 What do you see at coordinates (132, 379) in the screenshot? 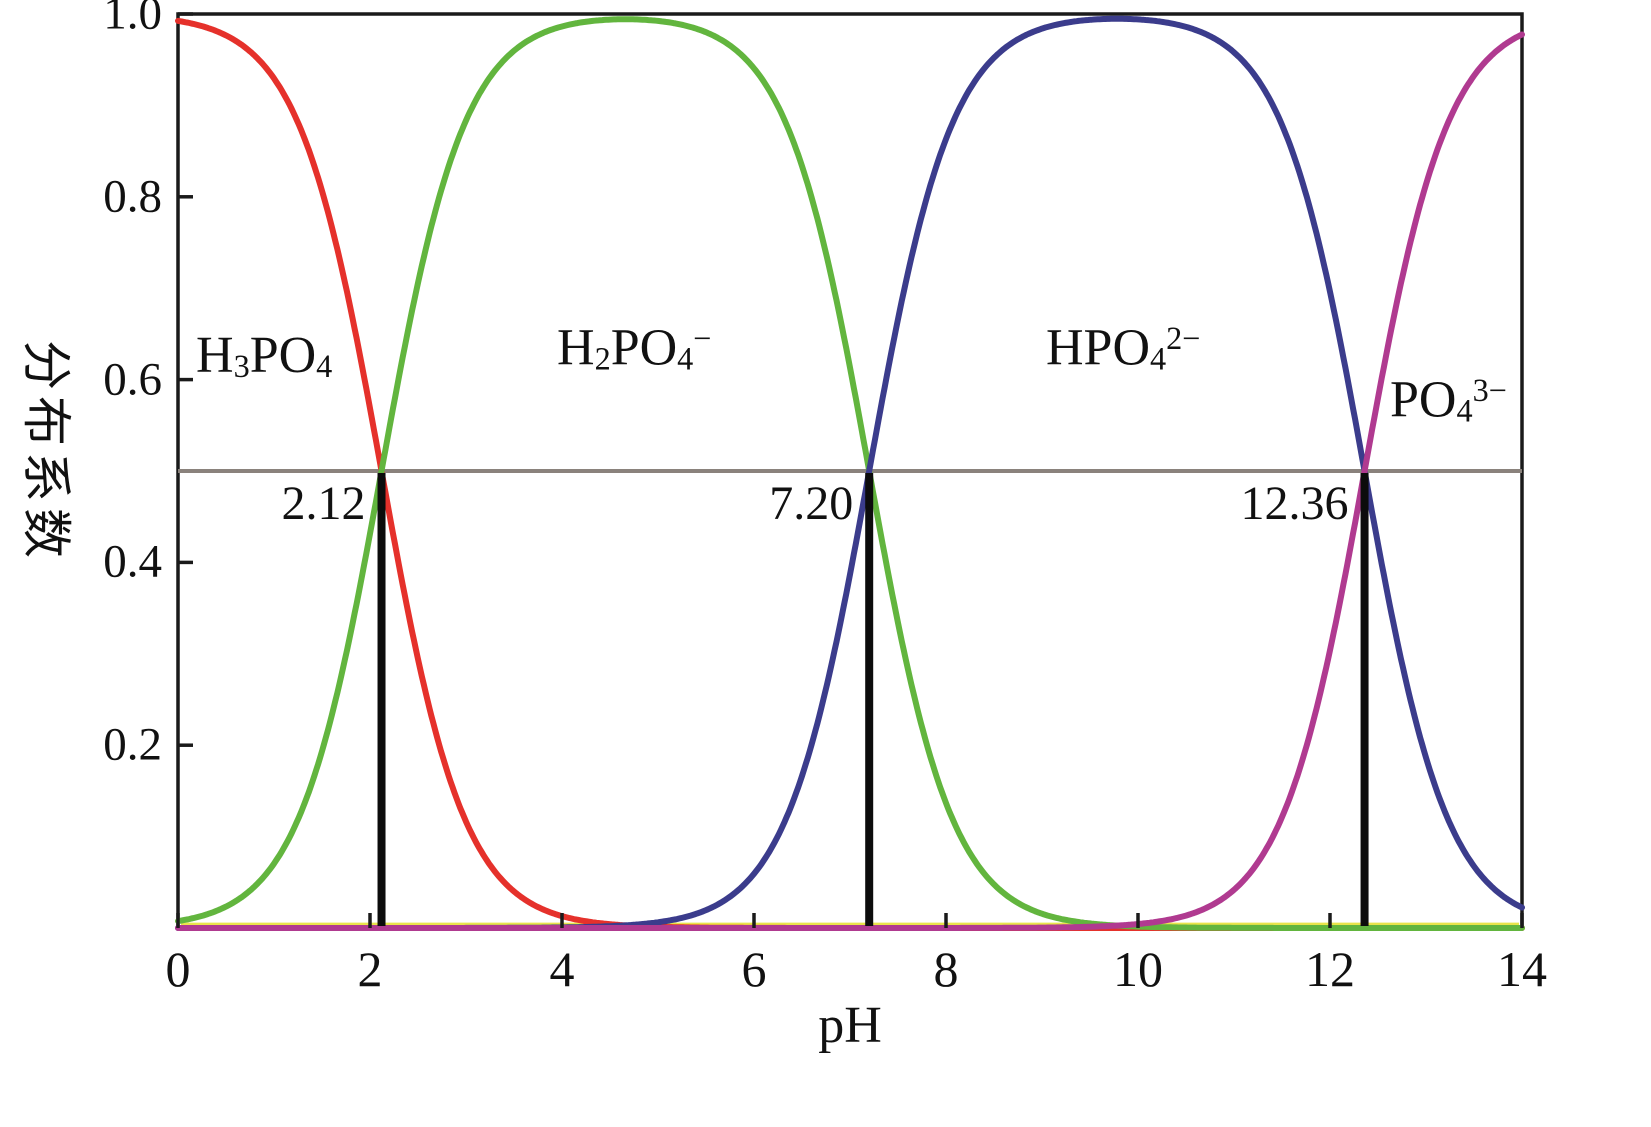
I see `y-tick-label: 0.6` at bounding box center [132, 379].